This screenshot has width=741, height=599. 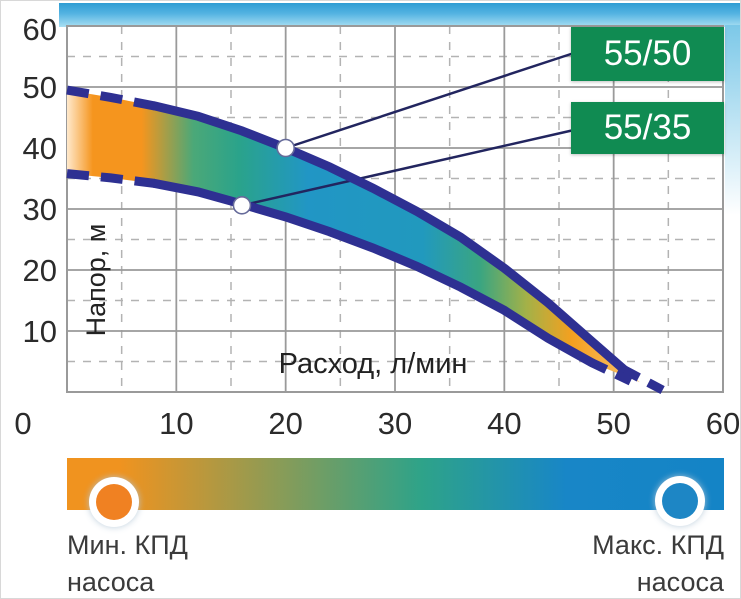 What do you see at coordinates (395, 423) in the screenshot?
I see `x-tick-label: 30` at bounding box center [395, 423].